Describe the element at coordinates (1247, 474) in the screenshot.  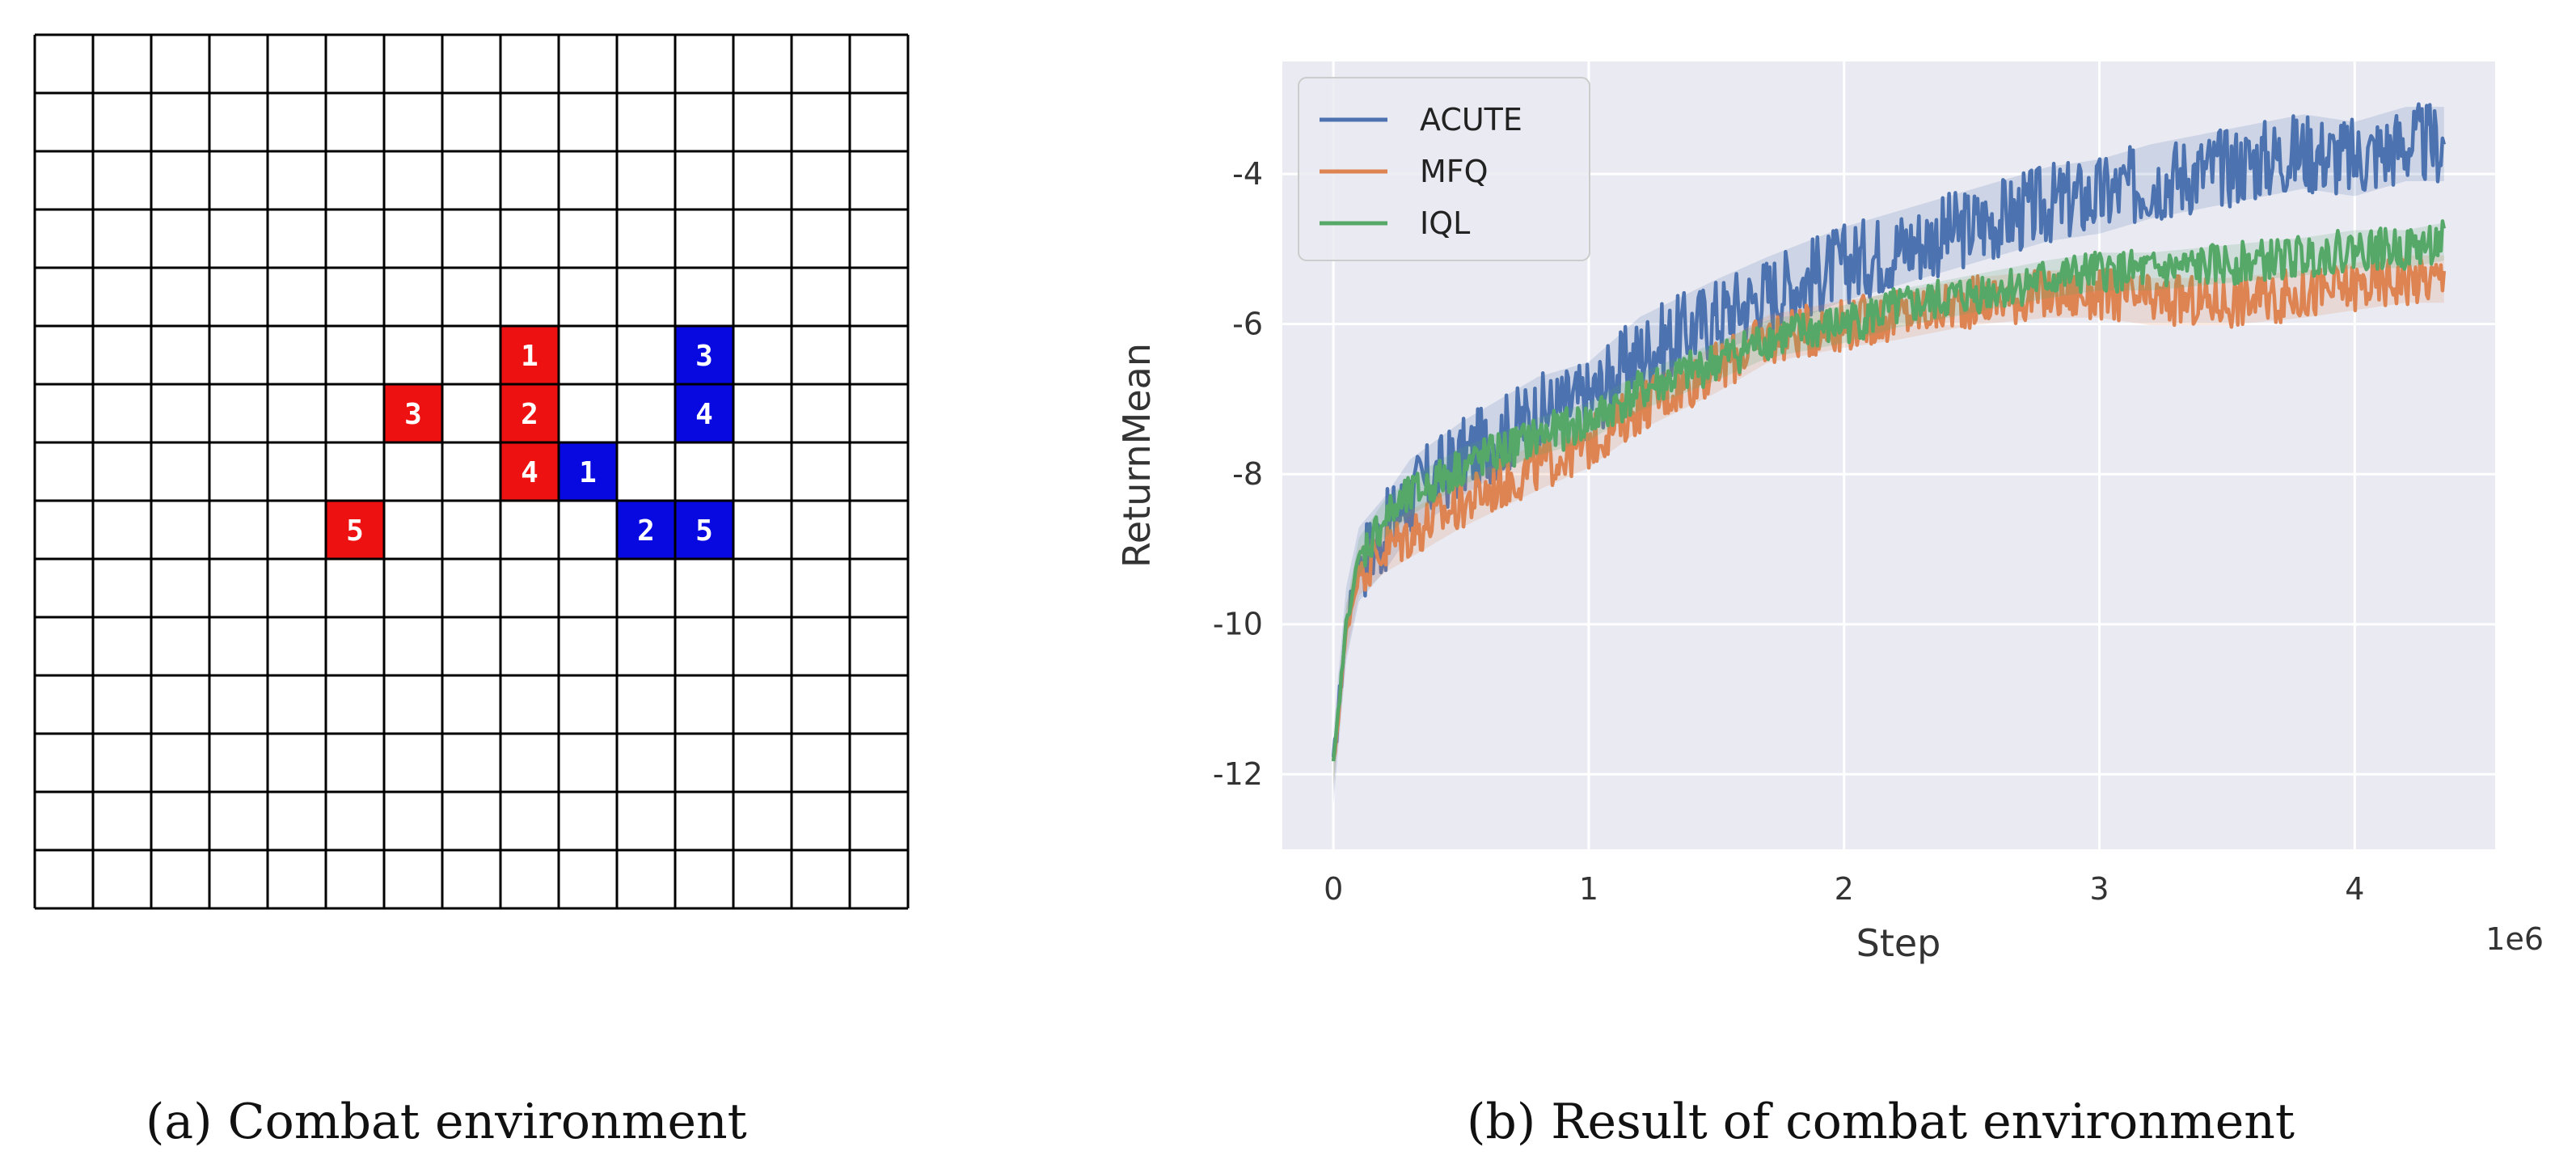
I see `y-tick-label: -8` at that location.